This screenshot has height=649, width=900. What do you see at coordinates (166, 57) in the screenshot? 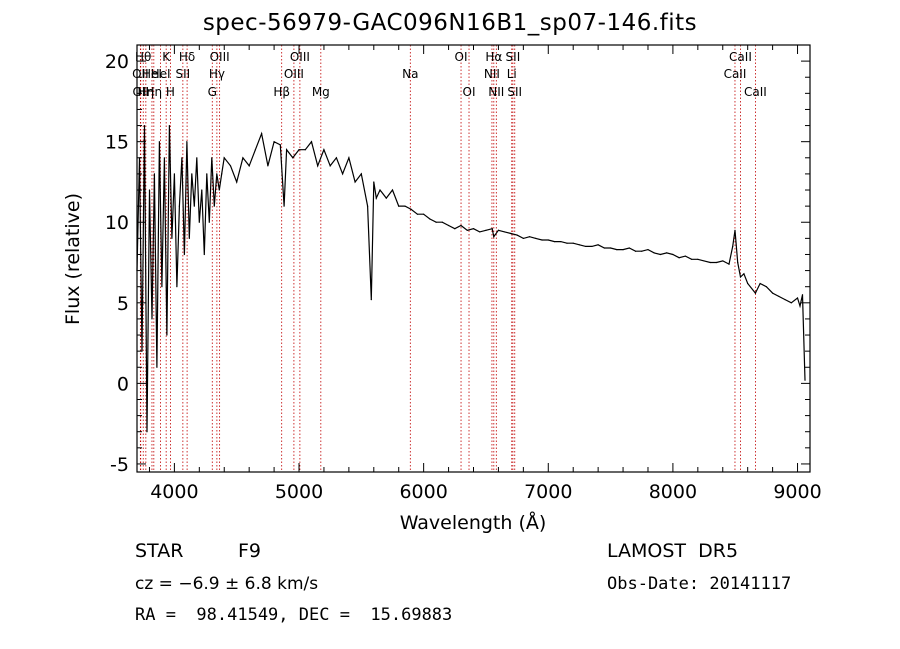
I see `emission-line-label: K` at bounding box center [166, 57].